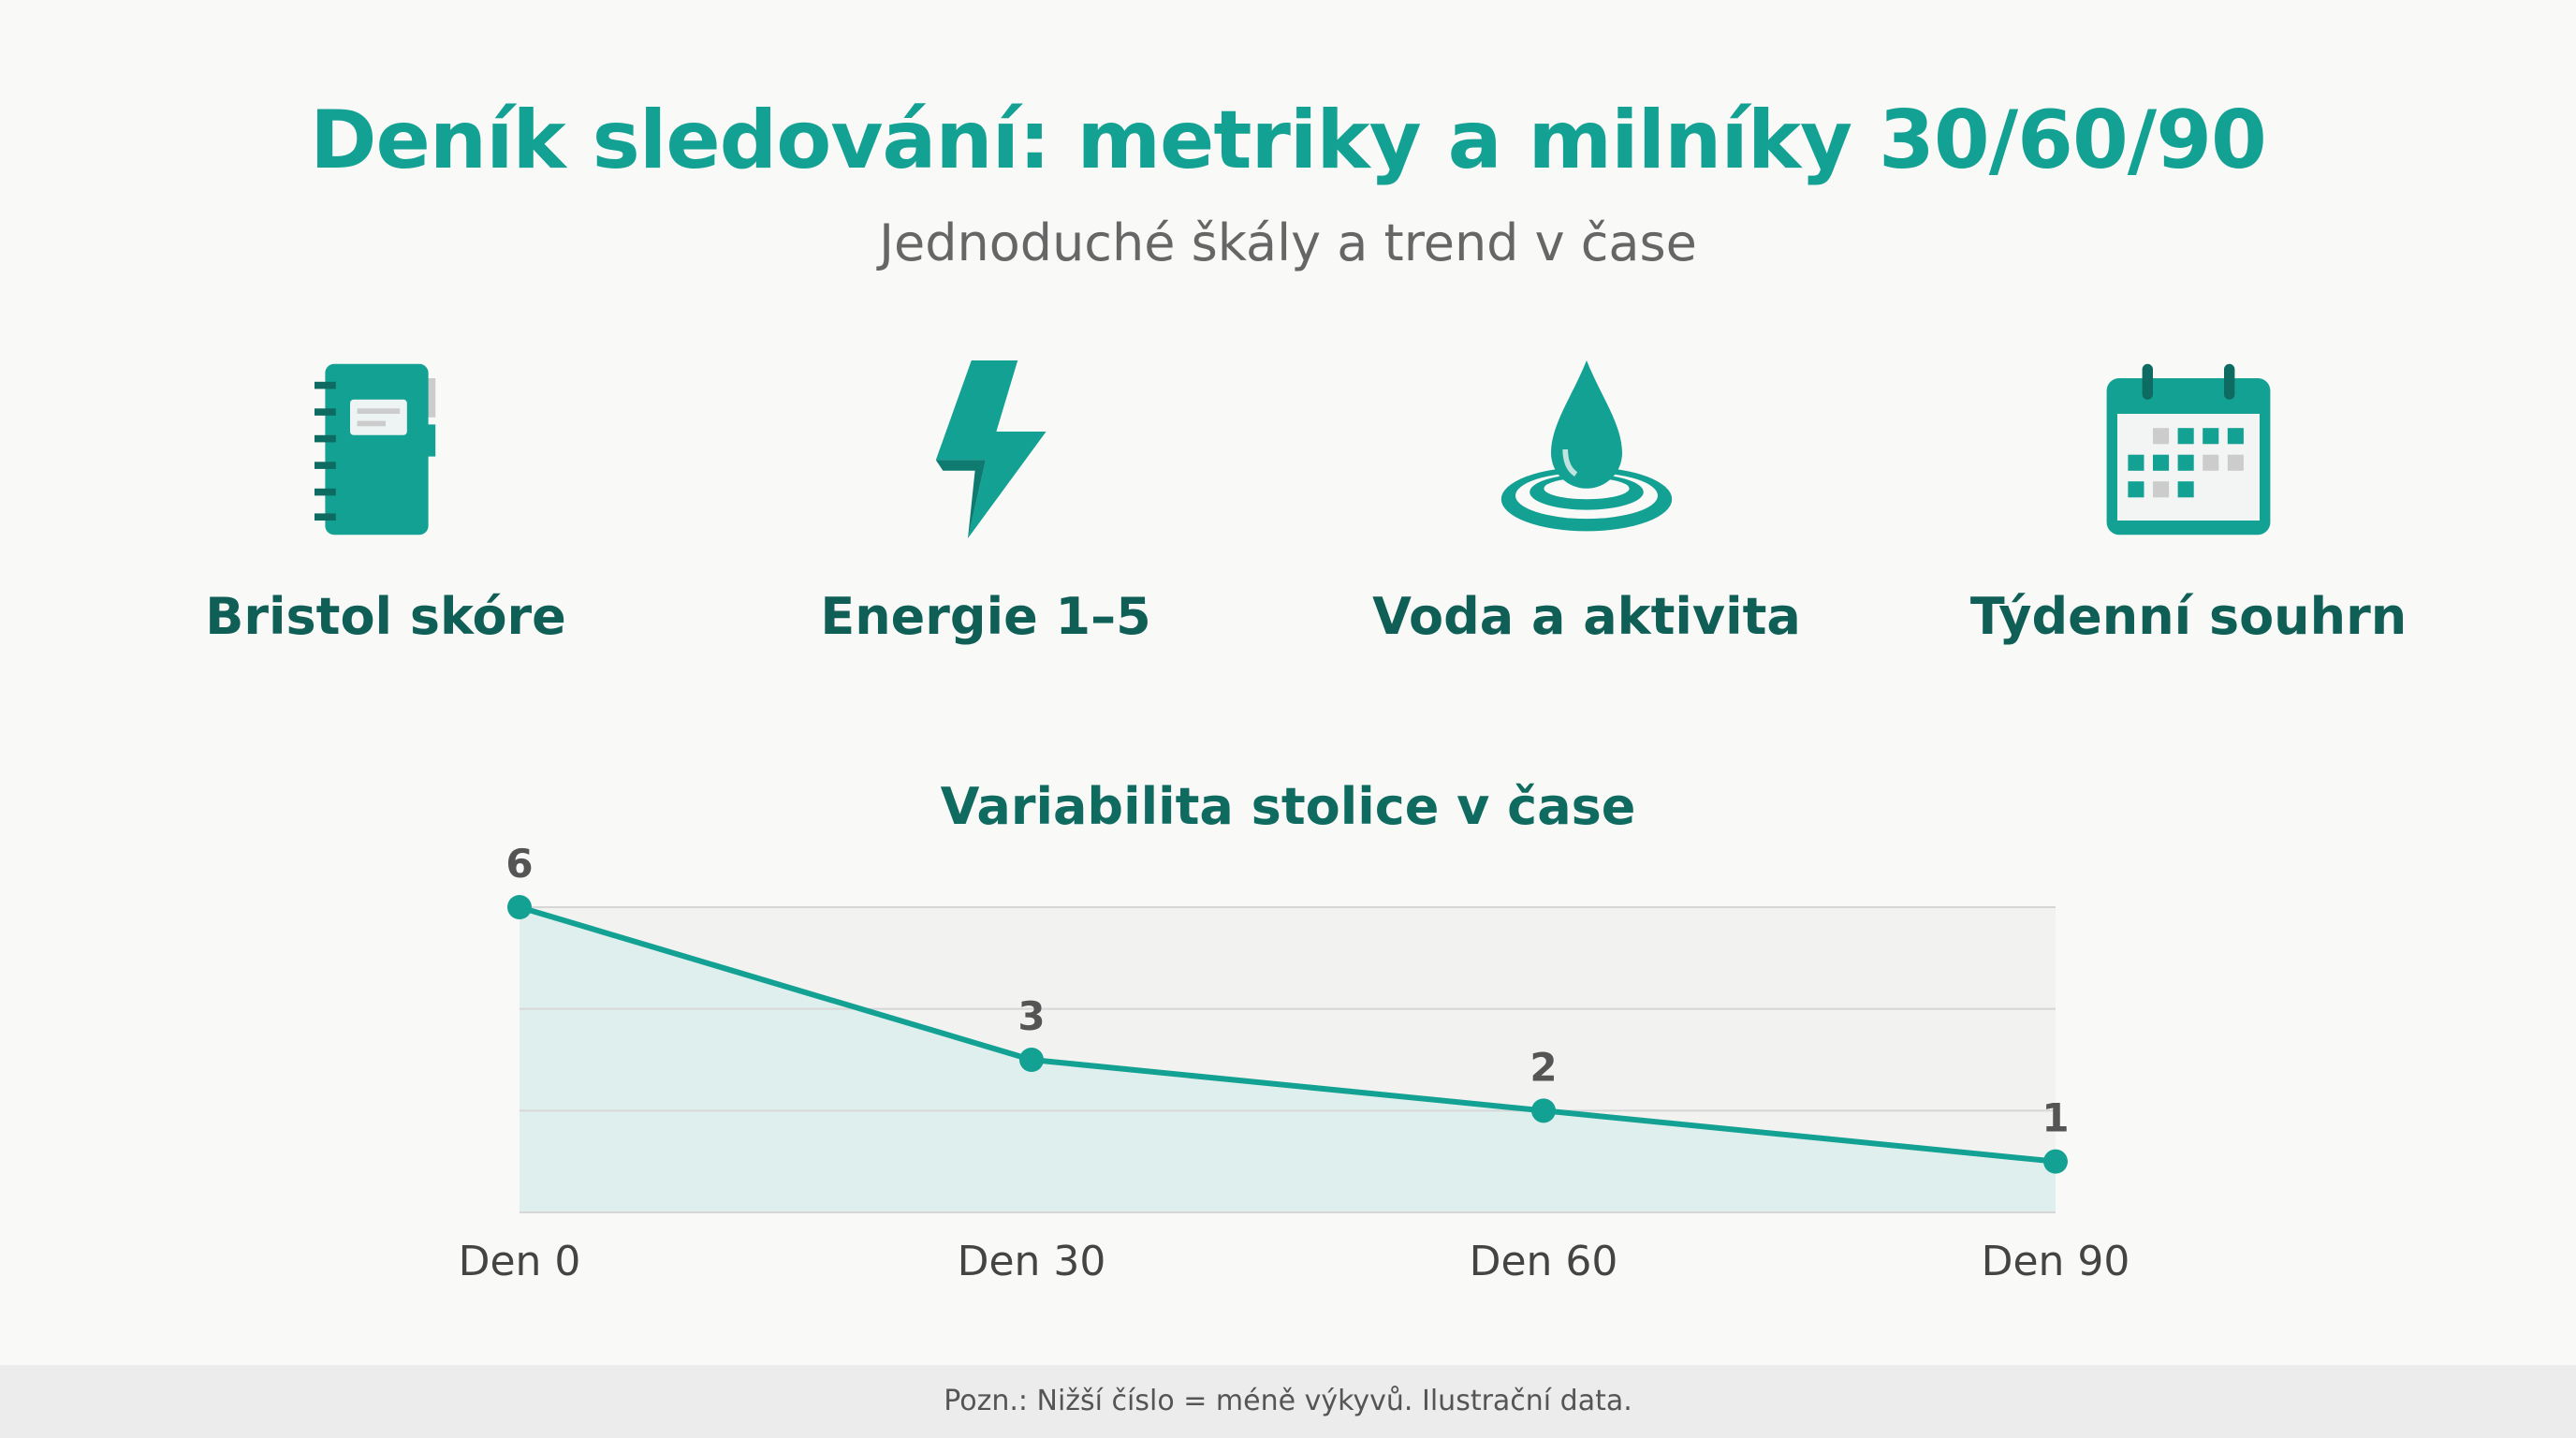 This screenshot has height=1438, width=2576. Describe the element at coordinates (1031, 1016) in the screenshot. I see `data-label: 3` at that location.